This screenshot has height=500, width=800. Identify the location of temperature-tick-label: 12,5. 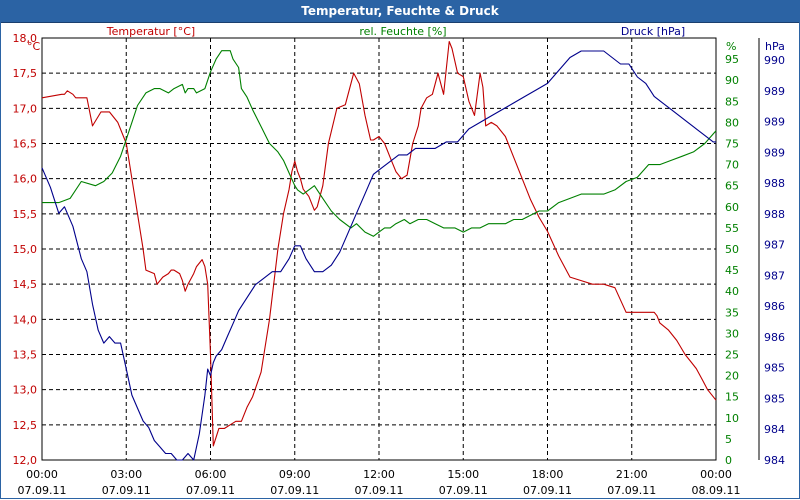
(25, 425).